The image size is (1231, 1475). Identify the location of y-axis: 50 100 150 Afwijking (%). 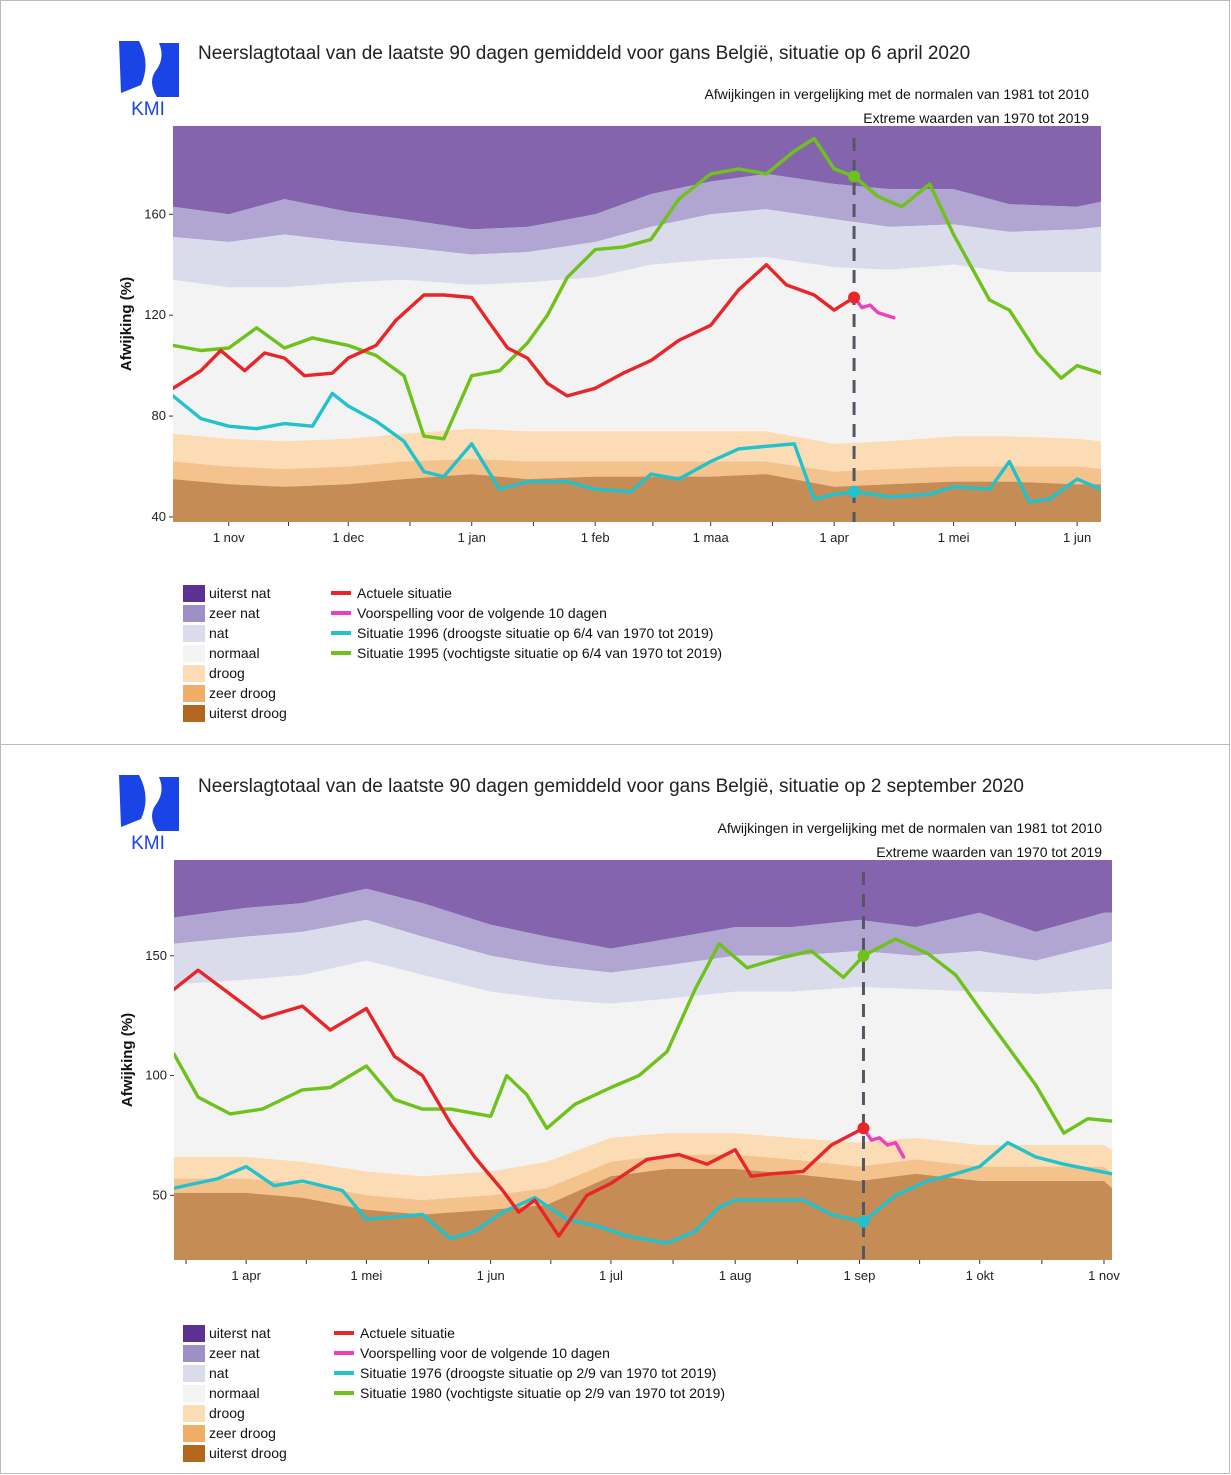
(146, 1075).